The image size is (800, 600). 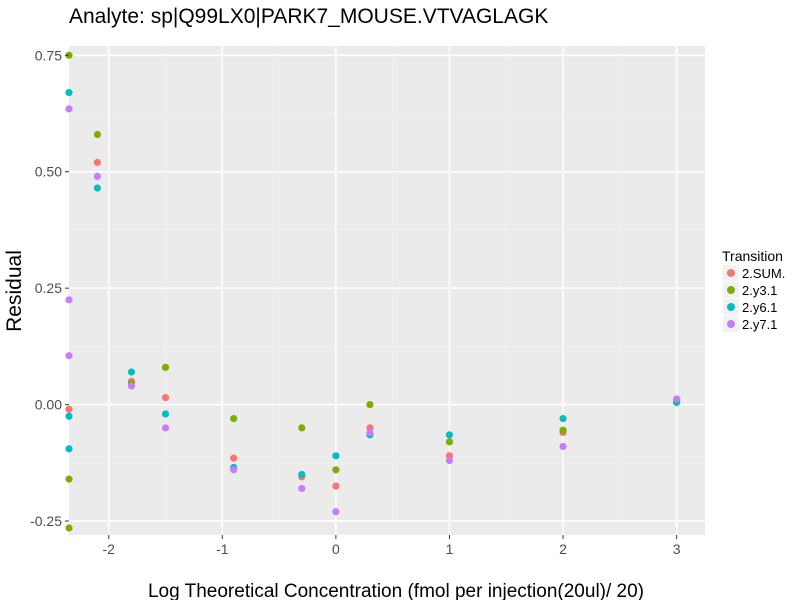 I want to click on y-tick-label: 0.25, so click(x=48, y=288).